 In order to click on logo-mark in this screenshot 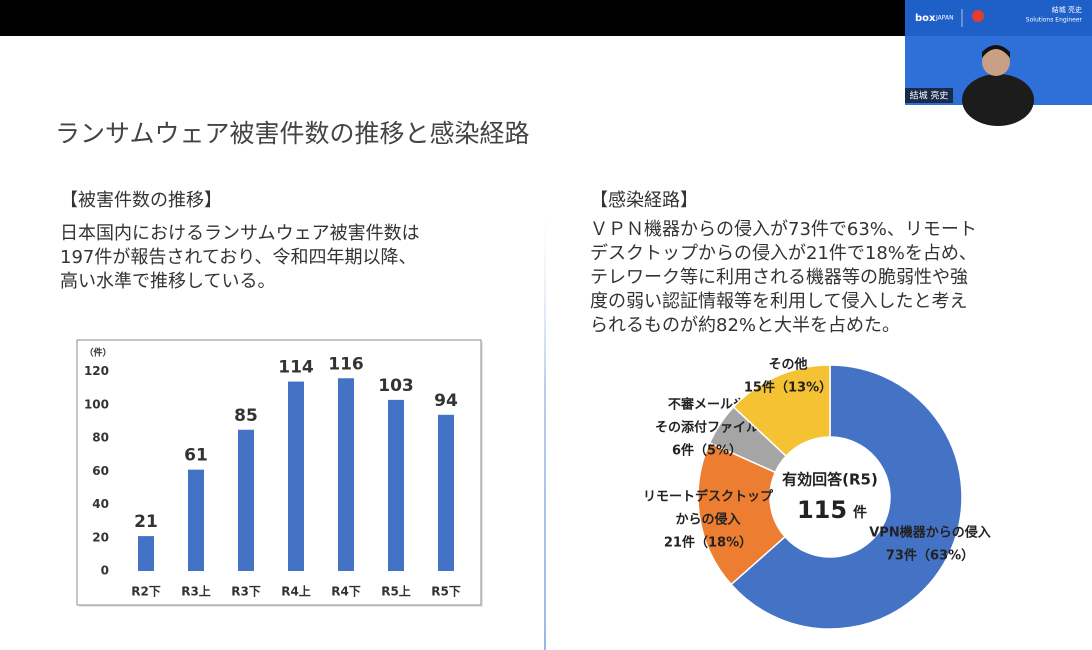, I will do `click(978, 16)`.